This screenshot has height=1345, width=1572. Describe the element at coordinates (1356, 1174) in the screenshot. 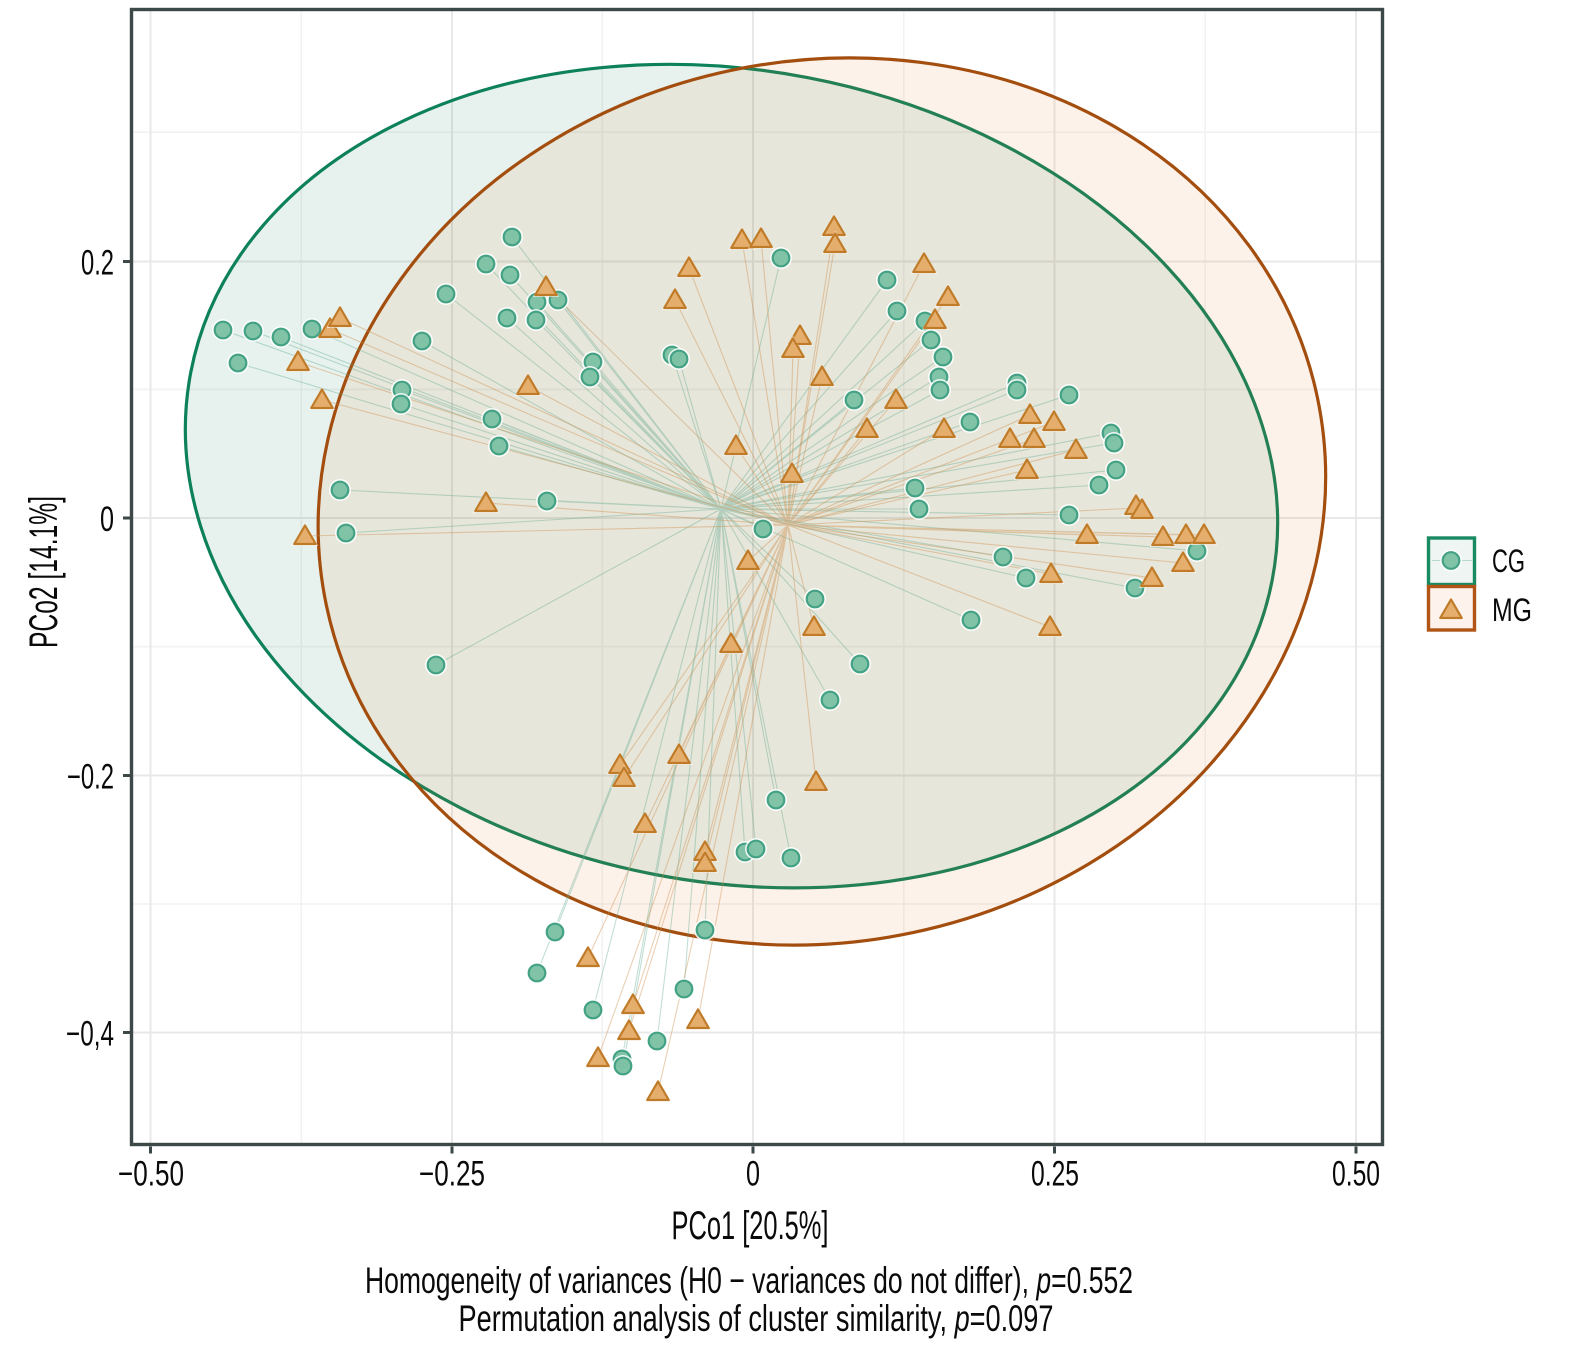

I see `svg-text: 0.50` at that location.